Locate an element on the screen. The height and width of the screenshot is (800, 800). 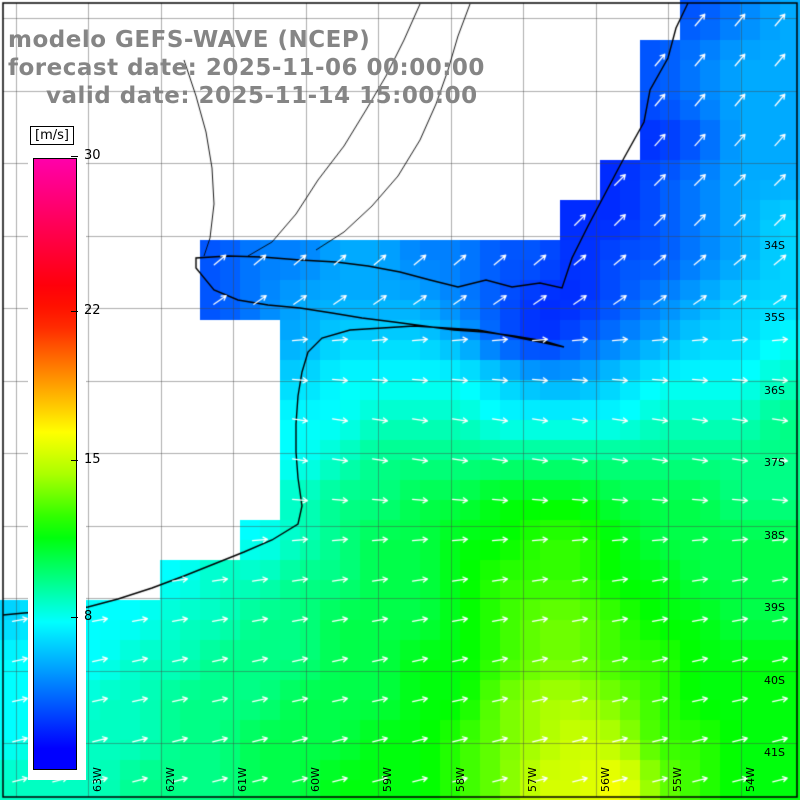
longitude-label: 56W is located at coordinates (605, 779).